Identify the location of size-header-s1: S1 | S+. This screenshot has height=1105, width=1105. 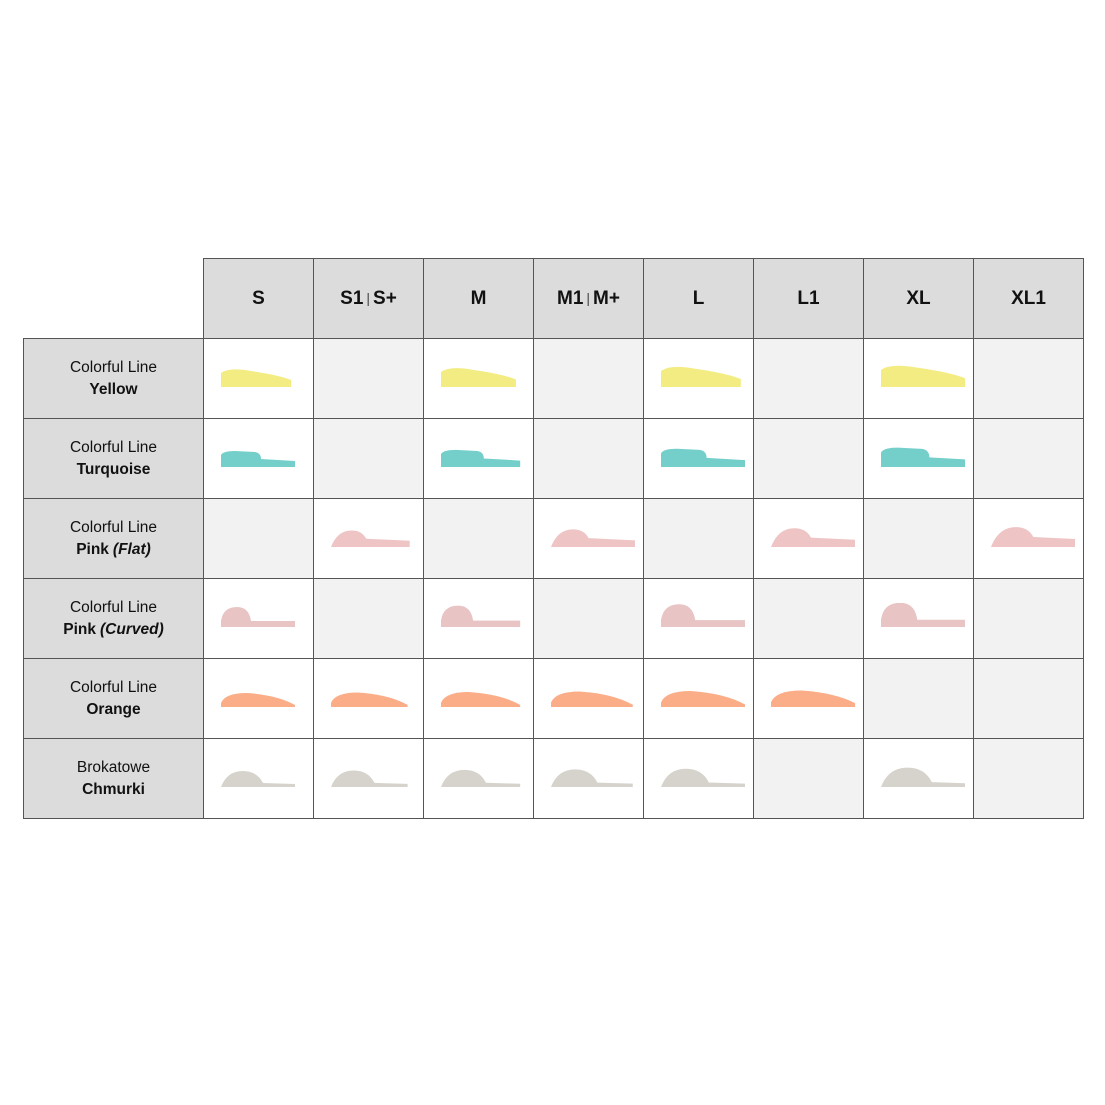
(368, 298).